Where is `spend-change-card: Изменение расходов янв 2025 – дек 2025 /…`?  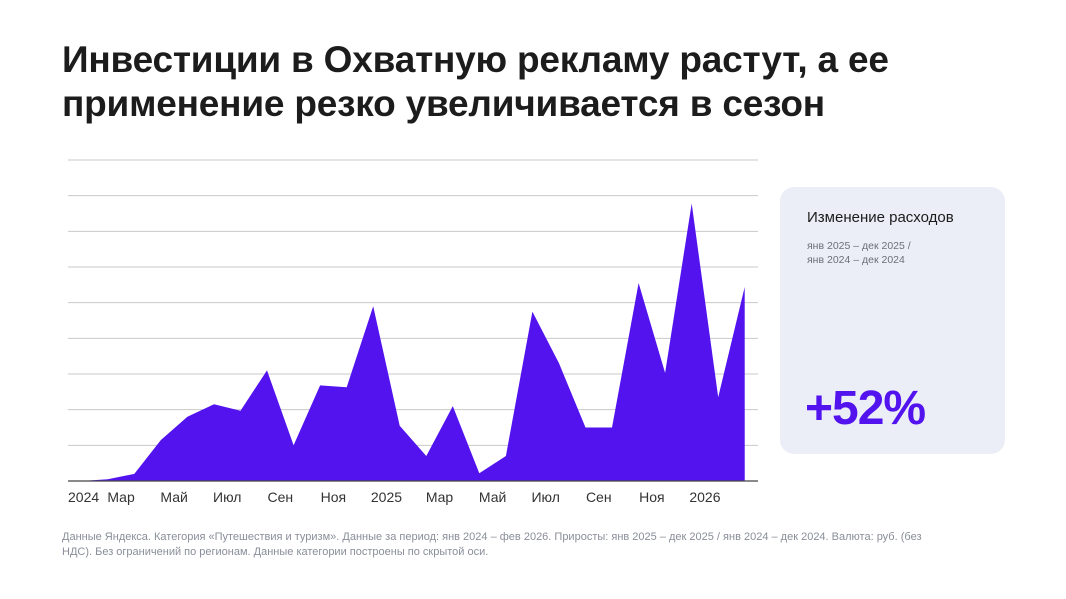
spend-change-card: Изменение расходов янв 2025 – дек 2025 /… is located at coordinates (892, 320).